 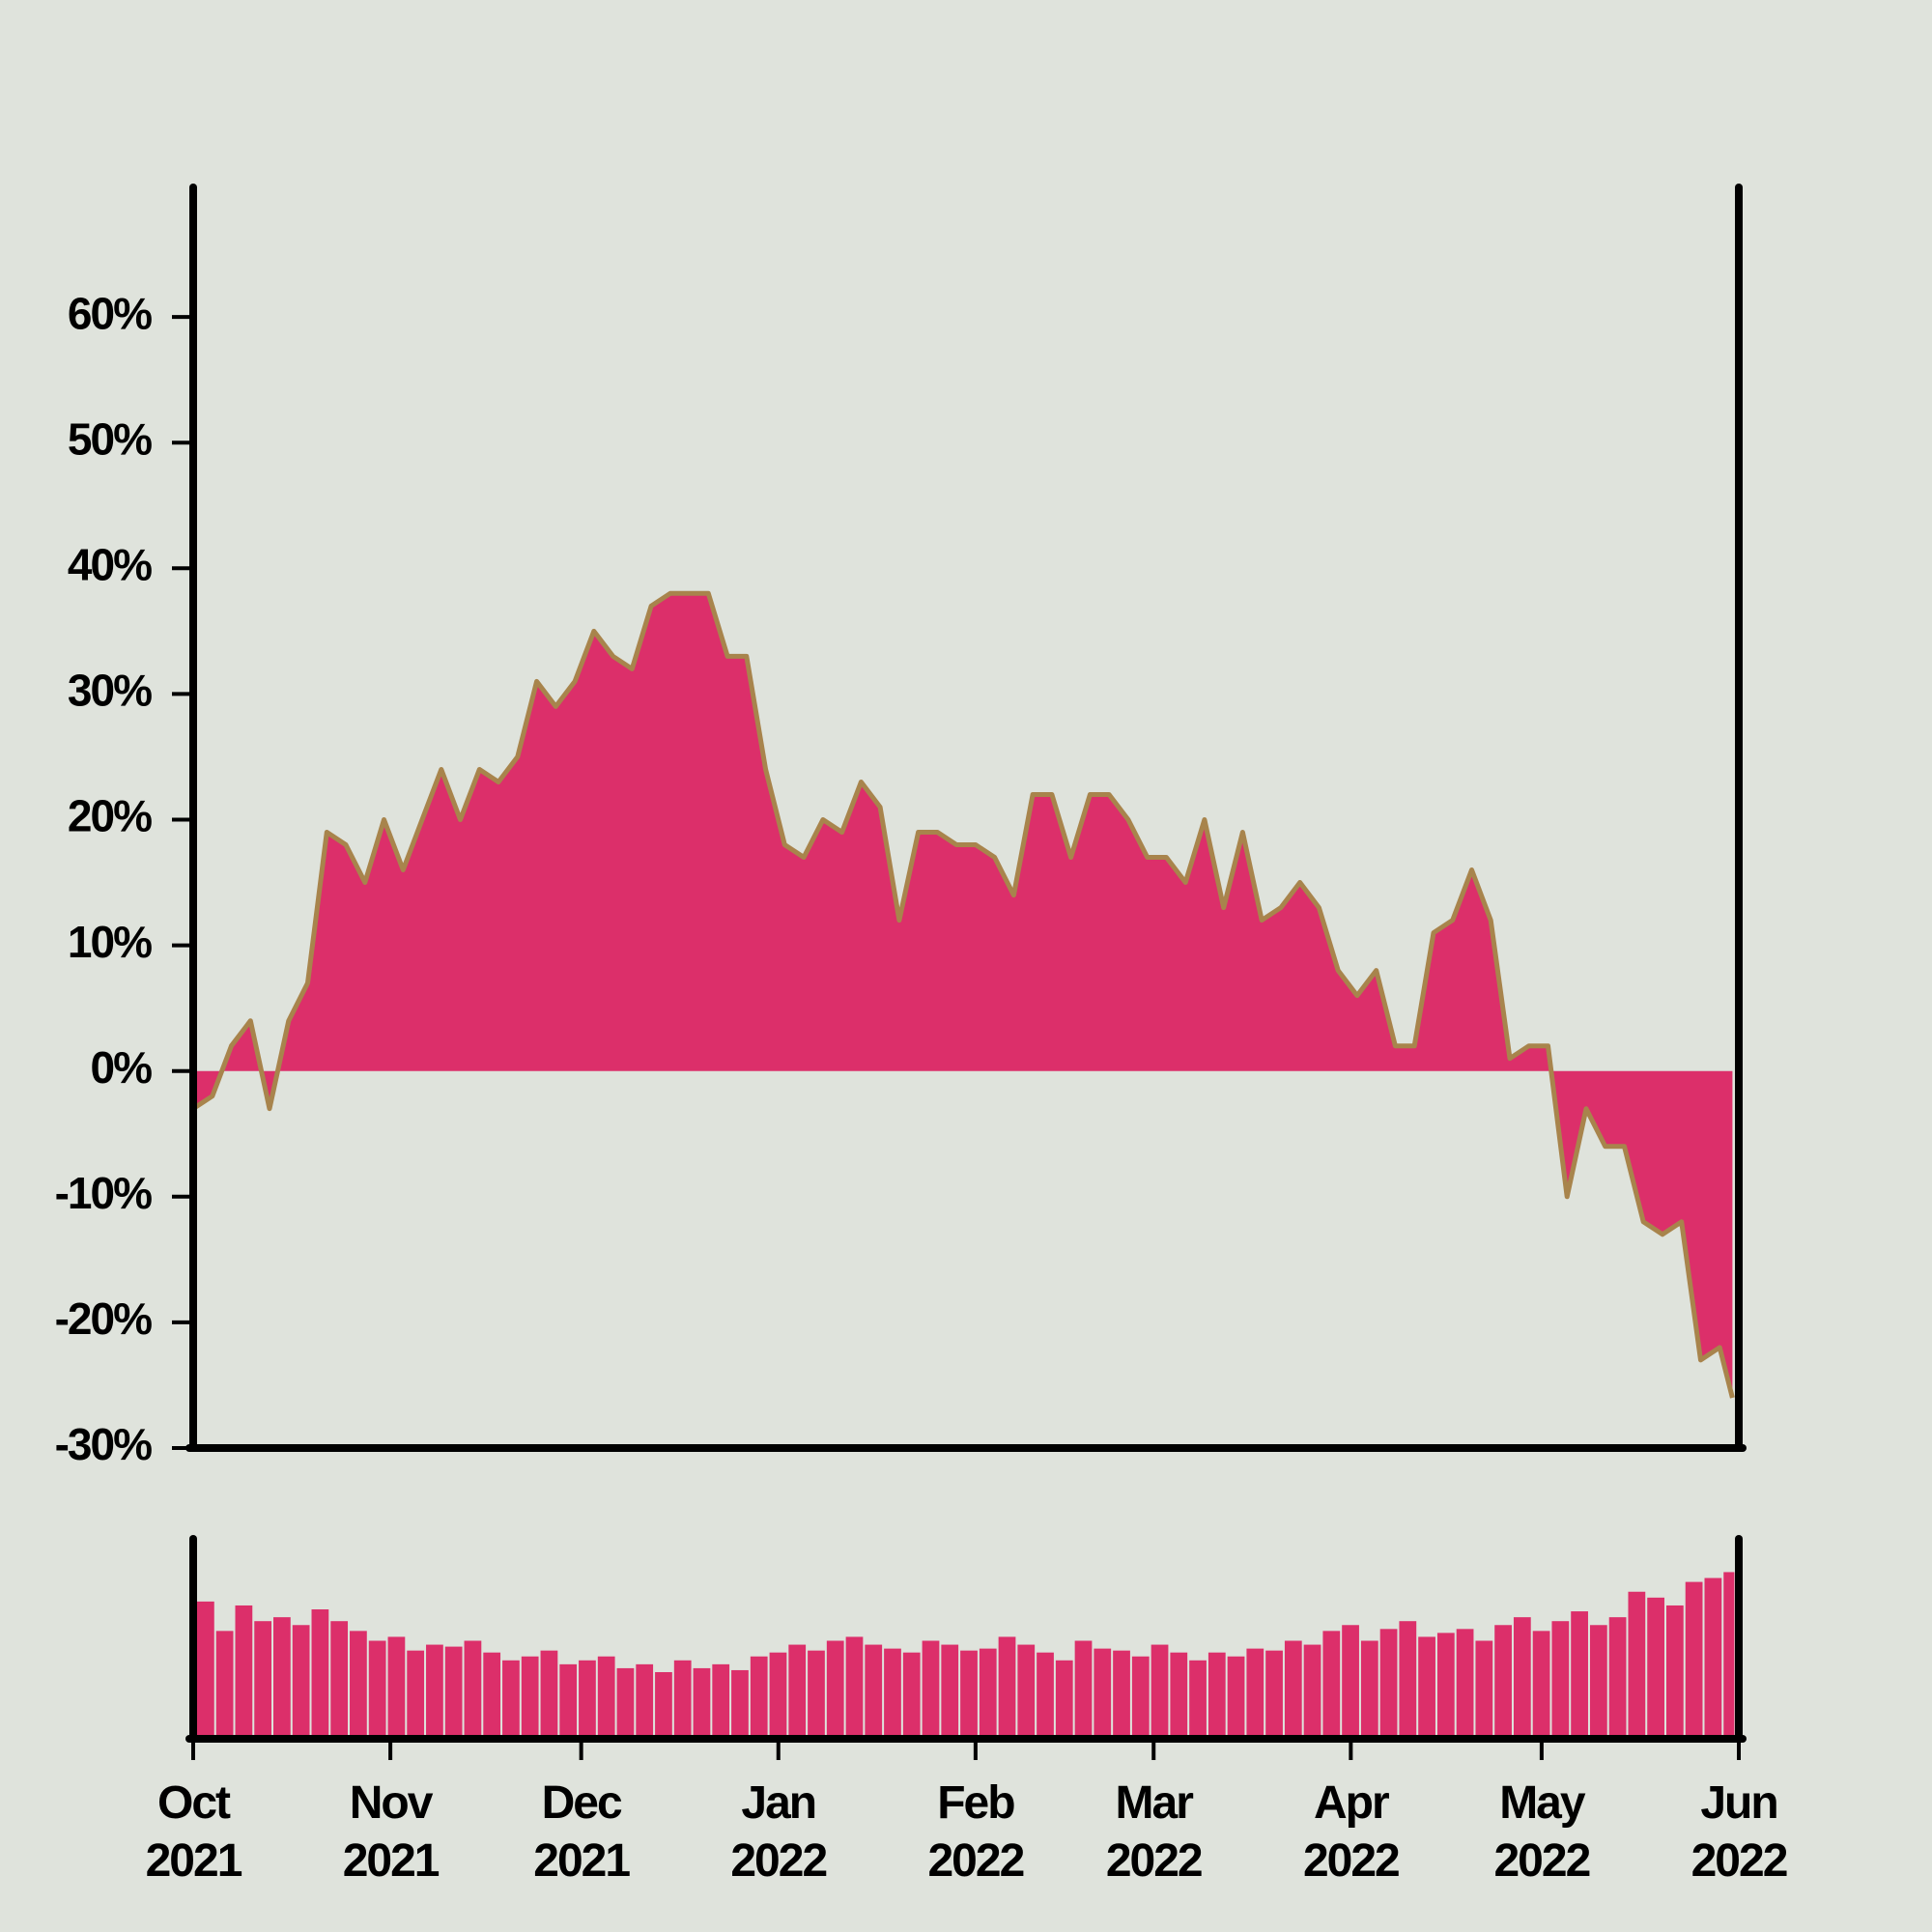 What do you see at coordinates (110, 438) in the screenshot?
I see `y-tick-label: 50%` at bounding box center [110, 438].